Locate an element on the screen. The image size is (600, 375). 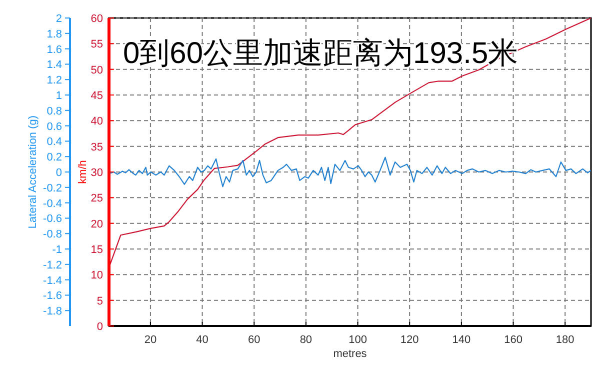
y-tick-label: 40 is located at coordinates (96, 122).